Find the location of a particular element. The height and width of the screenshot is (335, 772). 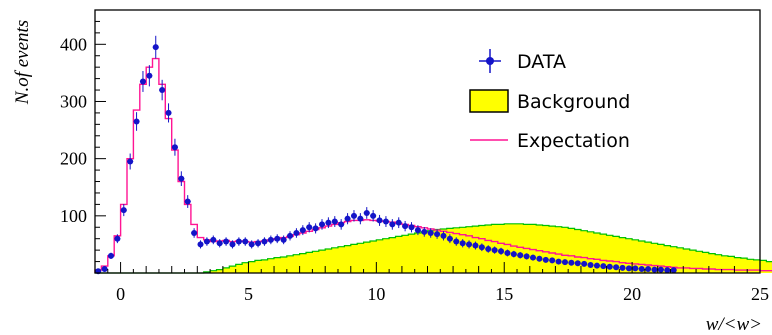

legend-item-data: DATA is located at coordinates (522, 61).